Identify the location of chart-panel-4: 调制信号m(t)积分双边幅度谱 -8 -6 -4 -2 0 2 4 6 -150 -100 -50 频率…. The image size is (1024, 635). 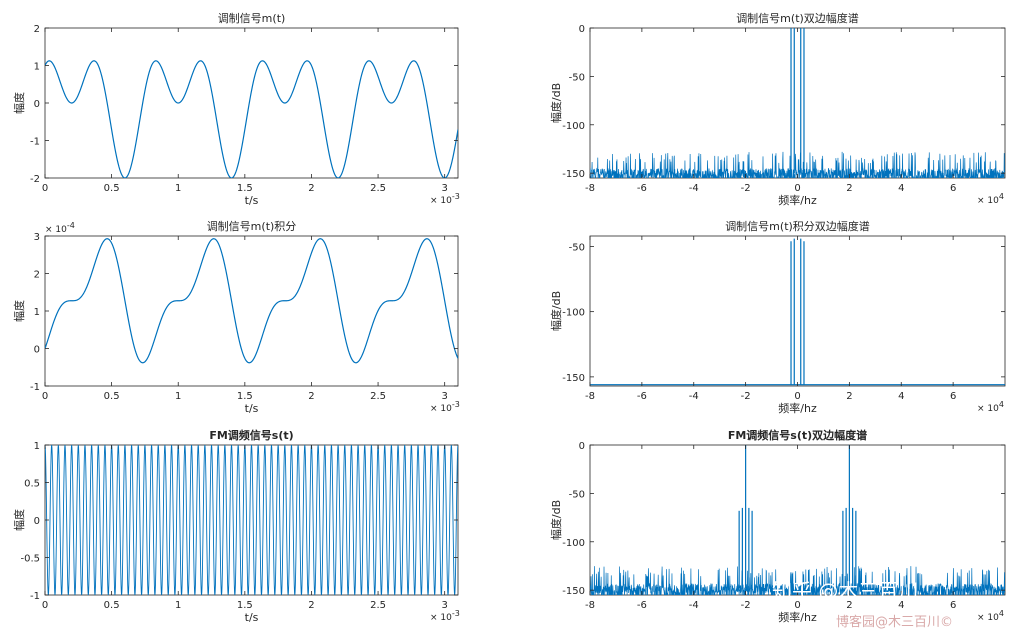
(777, 317).